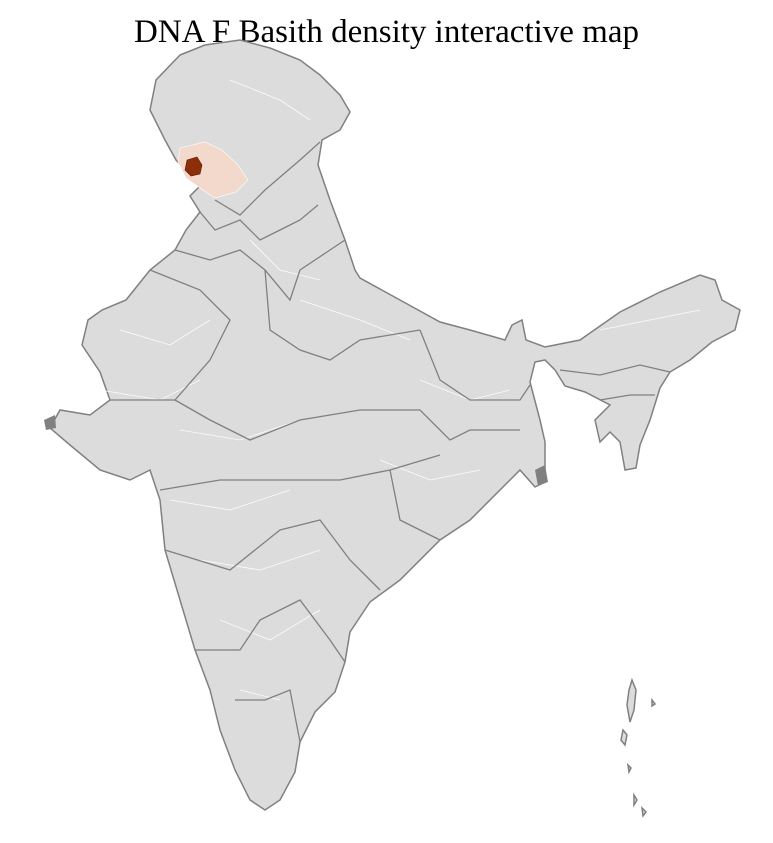 This screenshot has height=843, width=773. I want to click on region-high-density, so click(193, 166).